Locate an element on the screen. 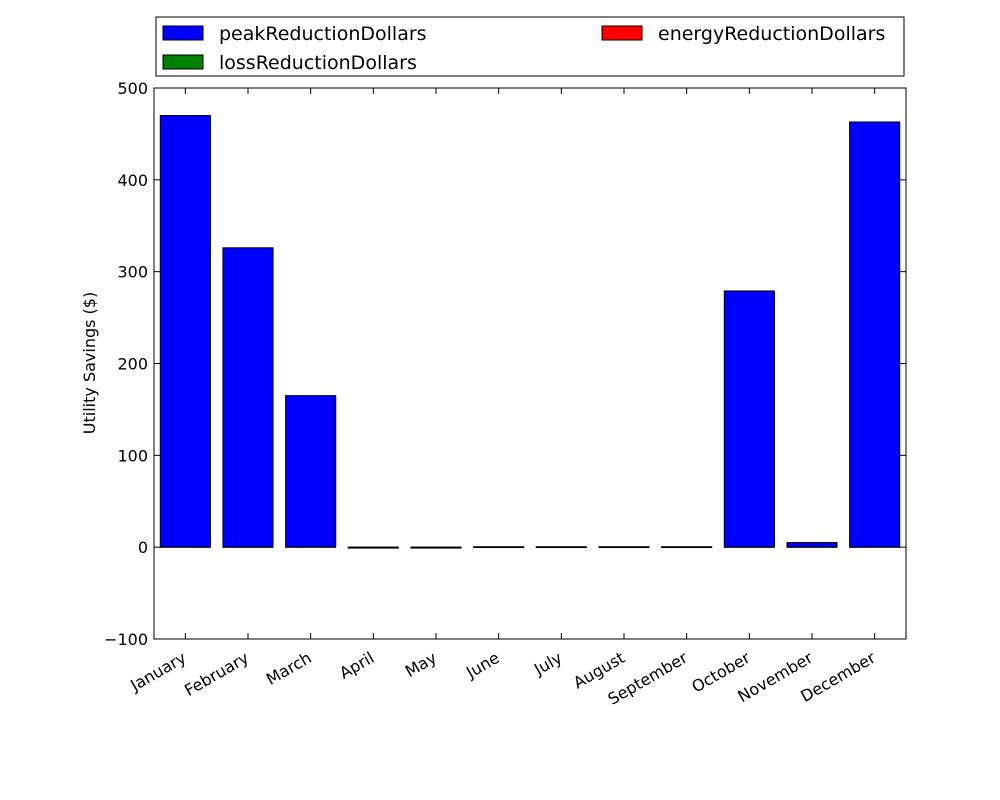 Image resolution: width=1000 pixels, height=800 pixels. y-axis-label: Utility Savings ($) is located at coordinates (89, 363).